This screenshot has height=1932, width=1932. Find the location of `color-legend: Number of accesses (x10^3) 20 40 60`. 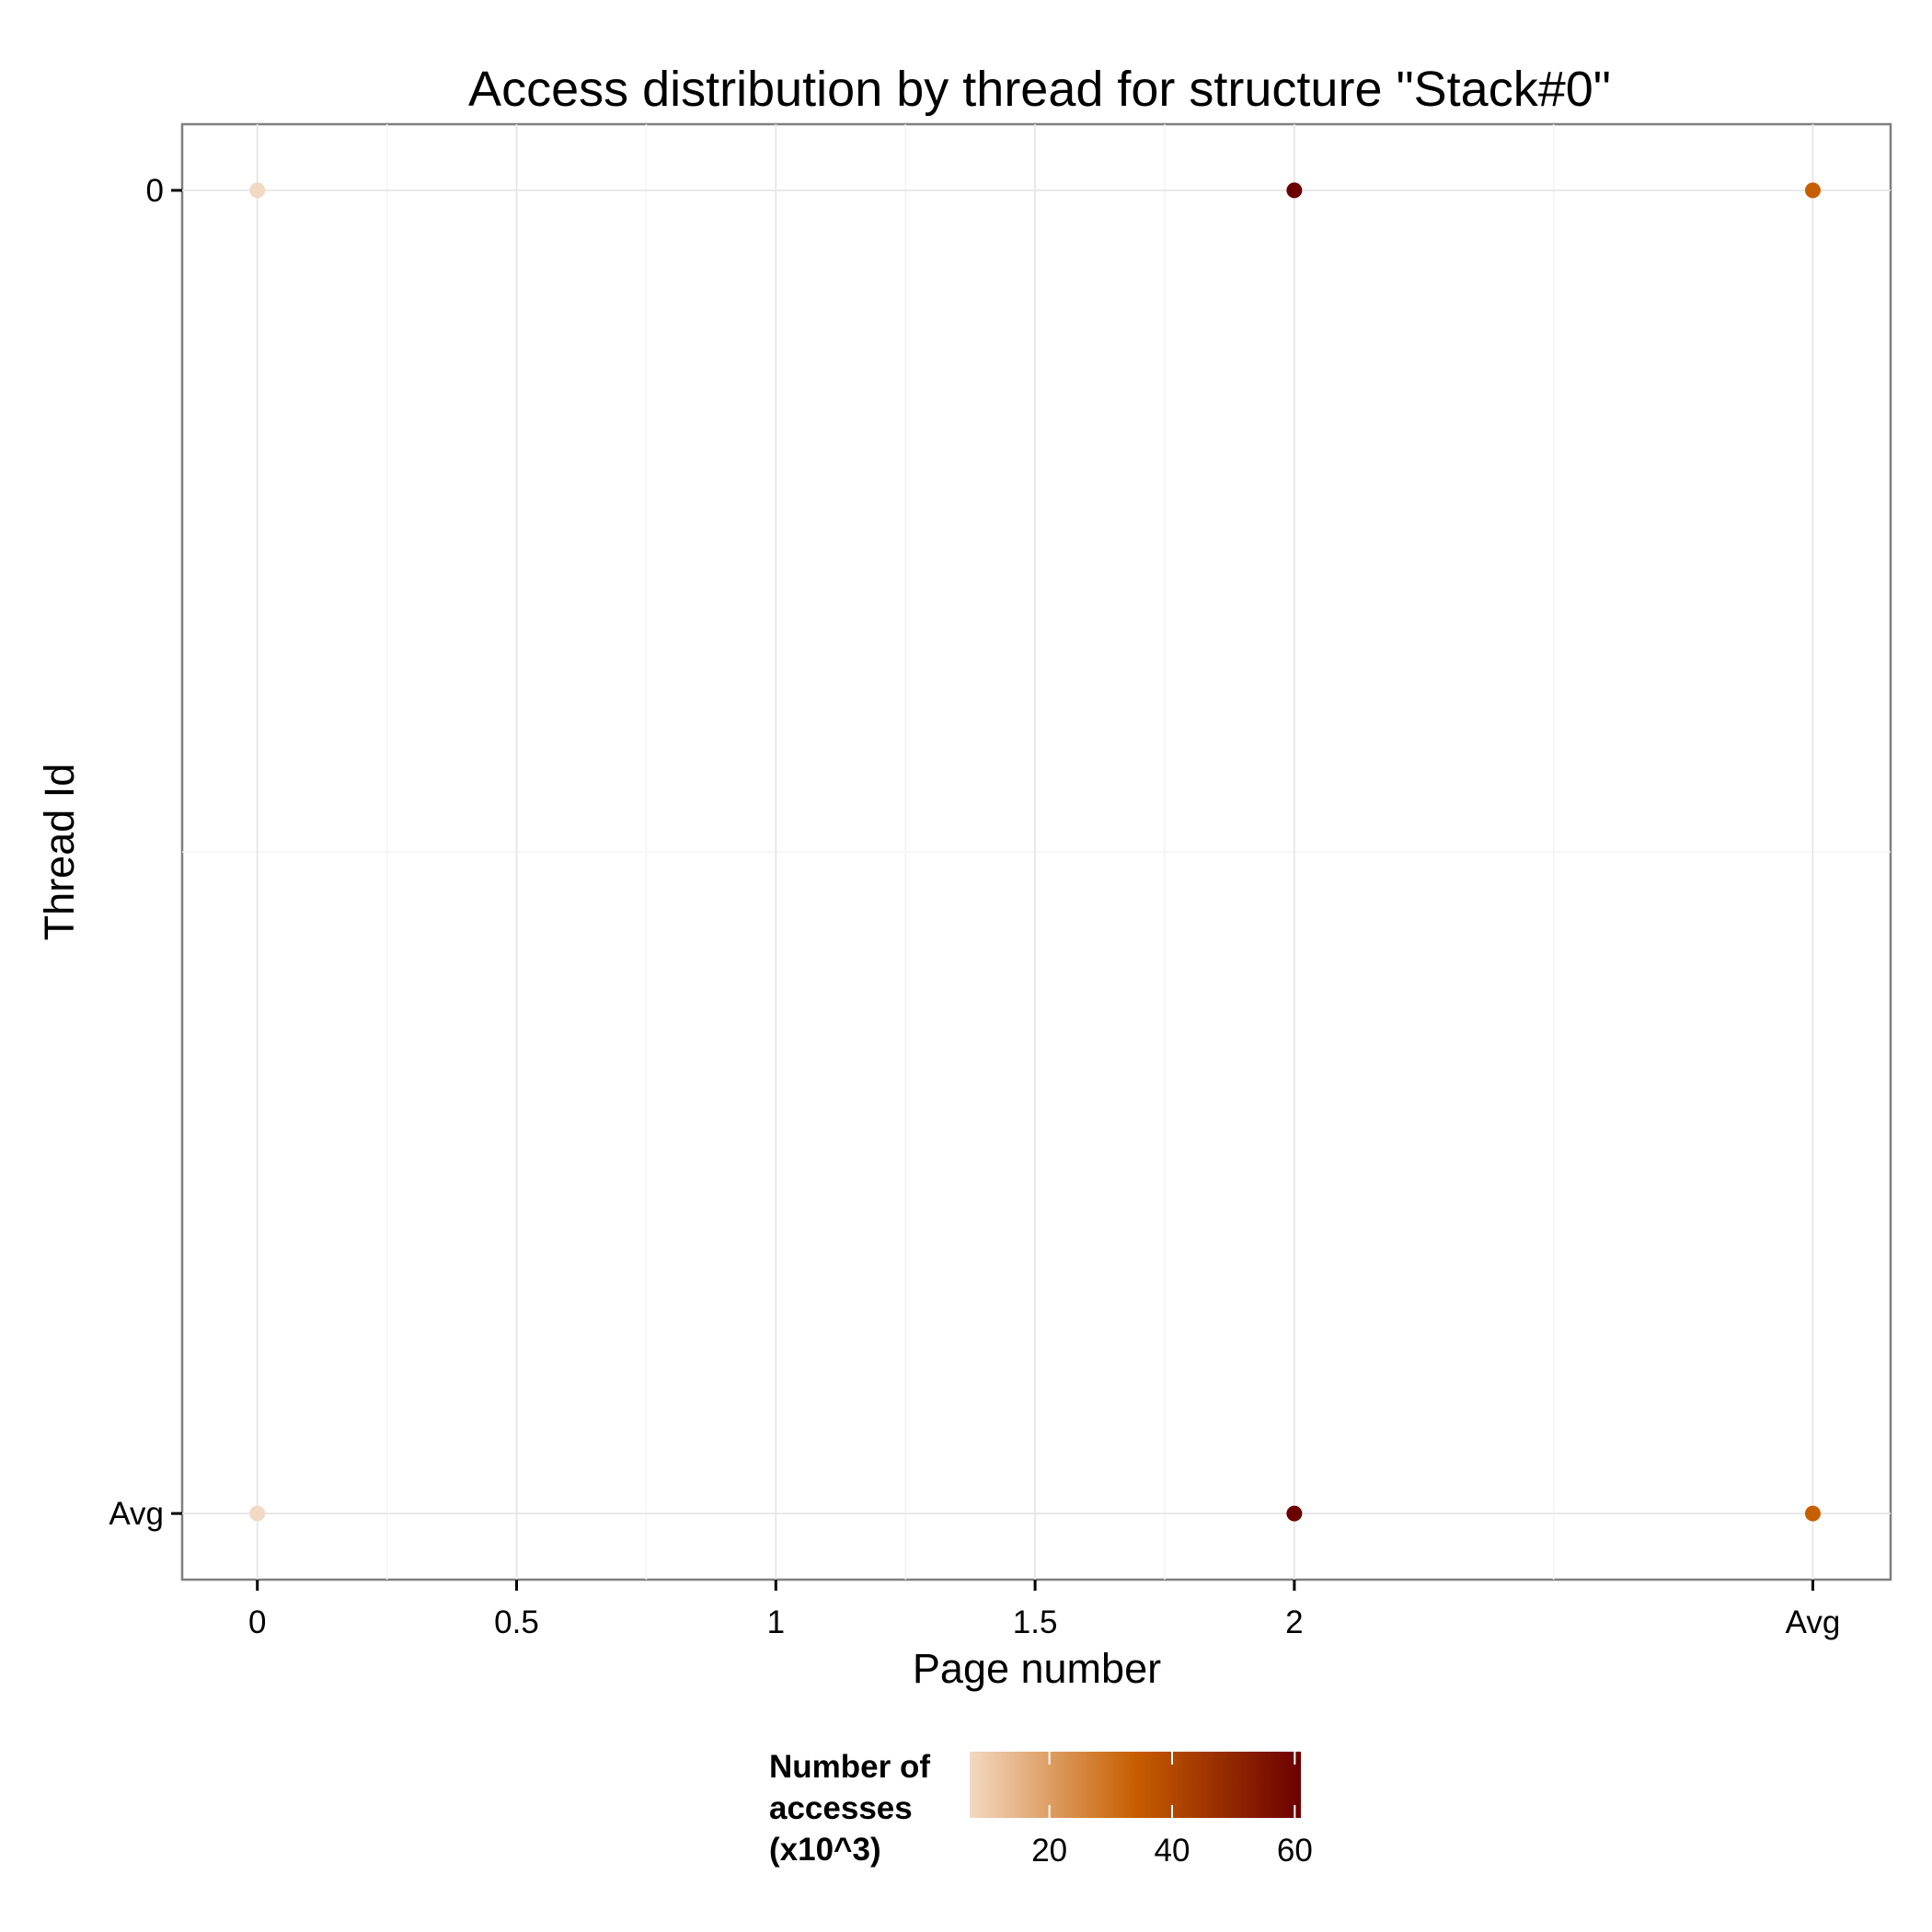

color-legend: Number of accesses (x10^3) 20 40 60 is located at coordinates (1041, 1809).